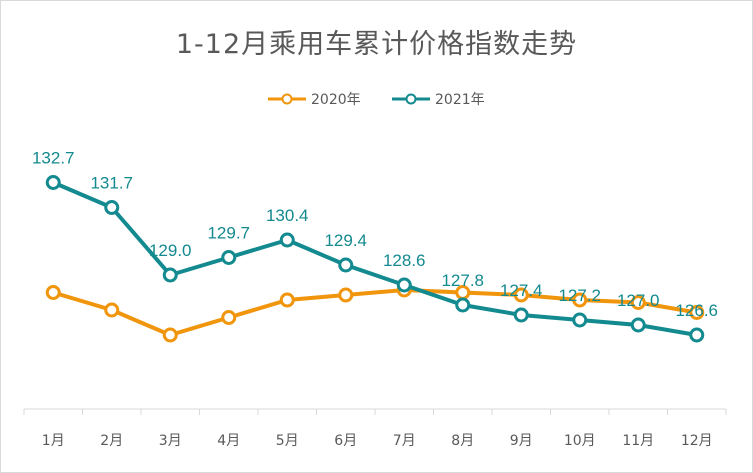 The width and height of the screenshot is (753, 473). What do you see at coordinates (404, 441) in the screenshot?
I see `x-tick-label: 7月` at bounding box center [404, 441].